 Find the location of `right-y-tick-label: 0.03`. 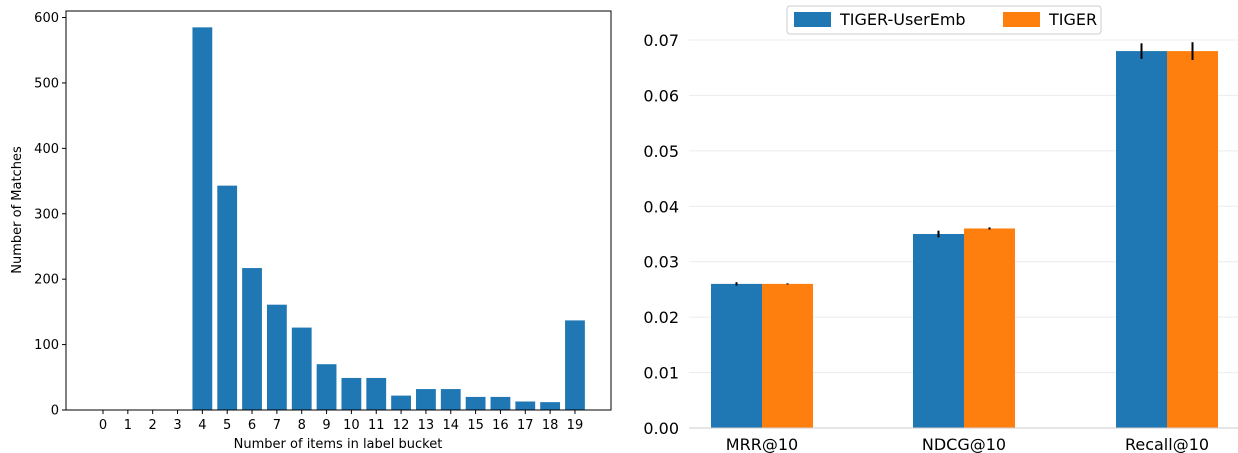

right-y-tick-label: 0.03 is located at coordinates (661, 262).